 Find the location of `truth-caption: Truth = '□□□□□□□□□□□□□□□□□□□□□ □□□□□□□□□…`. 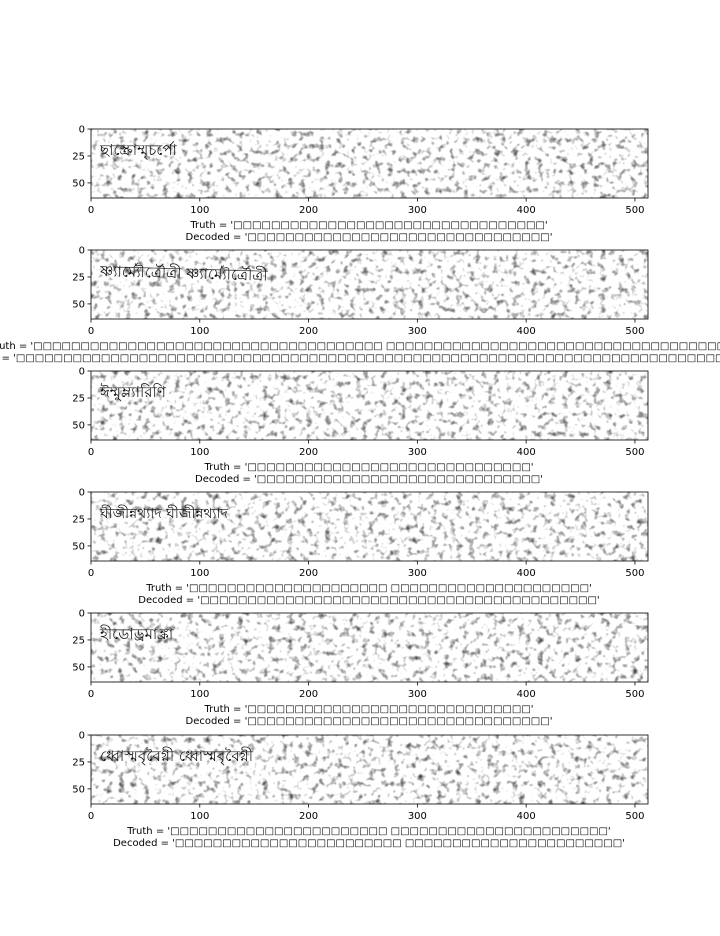

truth-caption: Truth = '□□□□□□□□□□□□□□□□□□□□□ □□□□□□□□□… is located at coordinates (368, 588).